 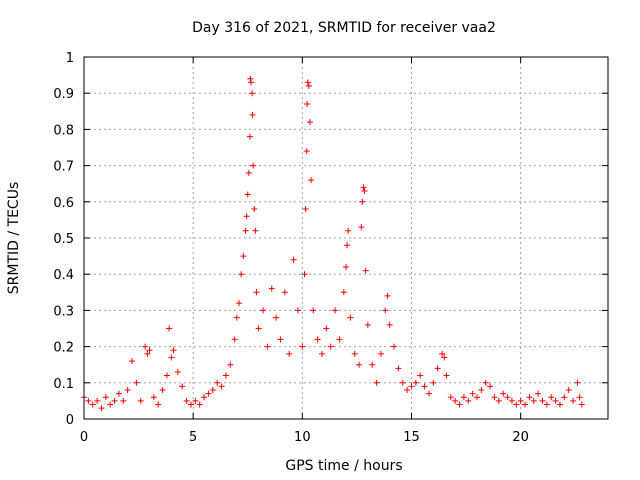 What do you see at coordinates (63, 275) in the screenshot?
I see `y-tick-label: 0.4` at bounding box center [63, 275].